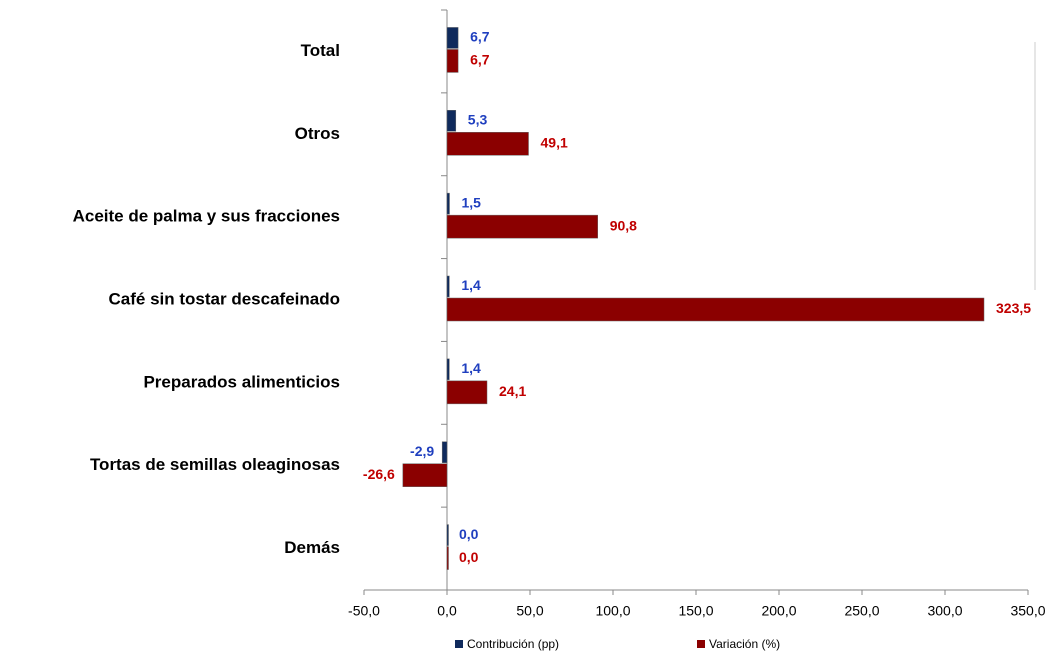 Image resolution: width=1051 pixels, height=654 pixels. I want to click on value-label: 5,3, so click(478, 119).